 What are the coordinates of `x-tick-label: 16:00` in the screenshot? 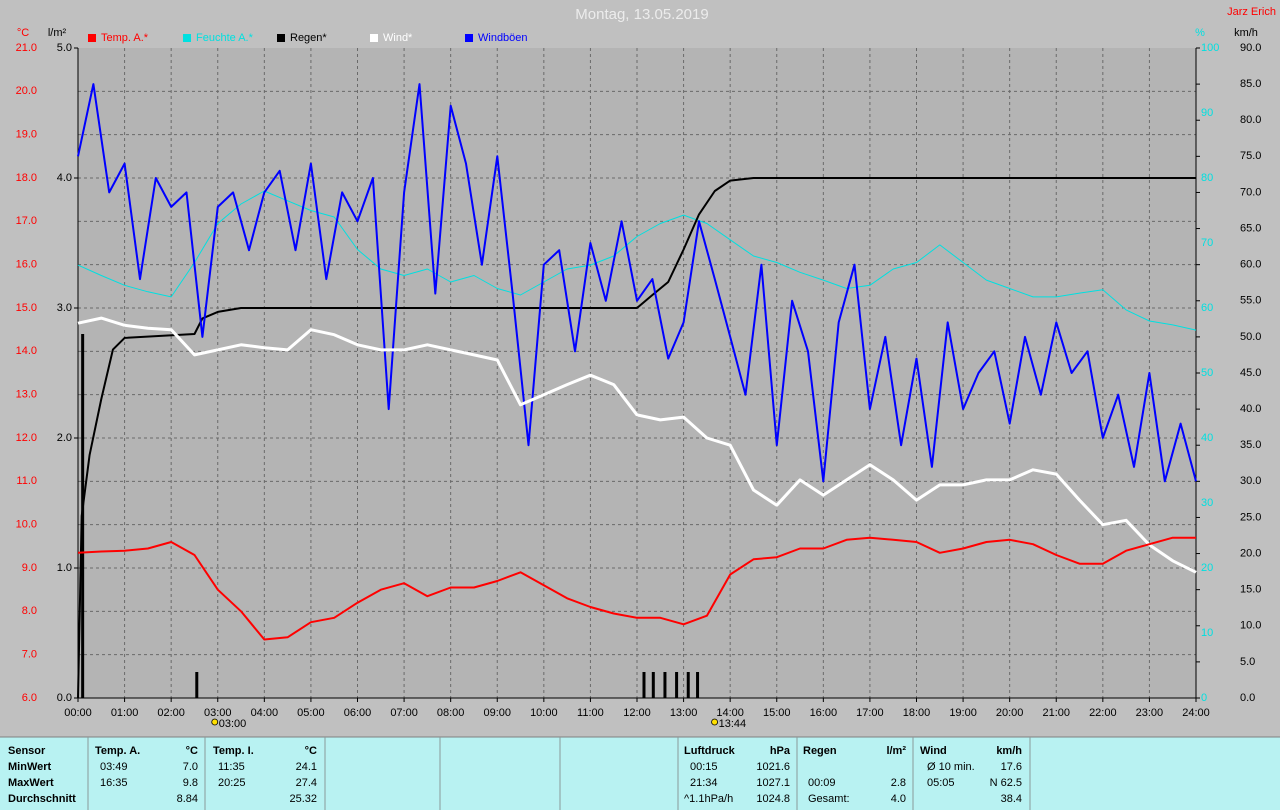 It's located at (824, 713).